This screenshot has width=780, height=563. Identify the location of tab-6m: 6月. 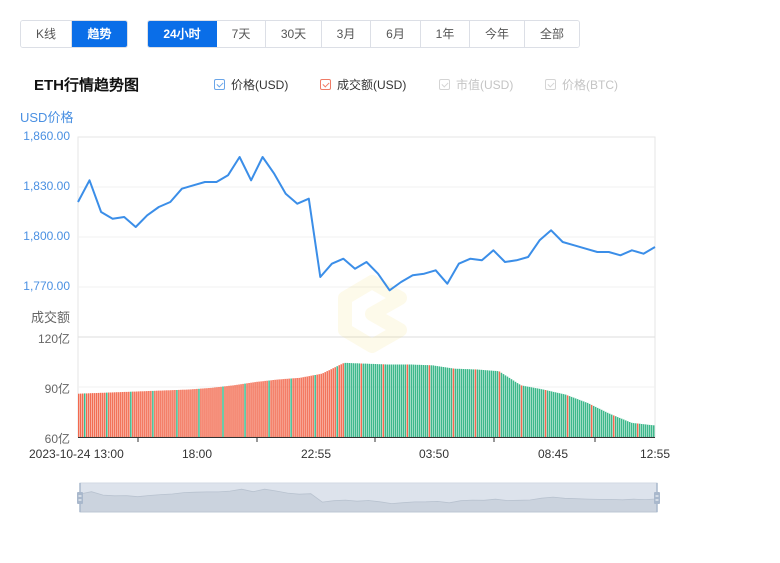
(396, 34).